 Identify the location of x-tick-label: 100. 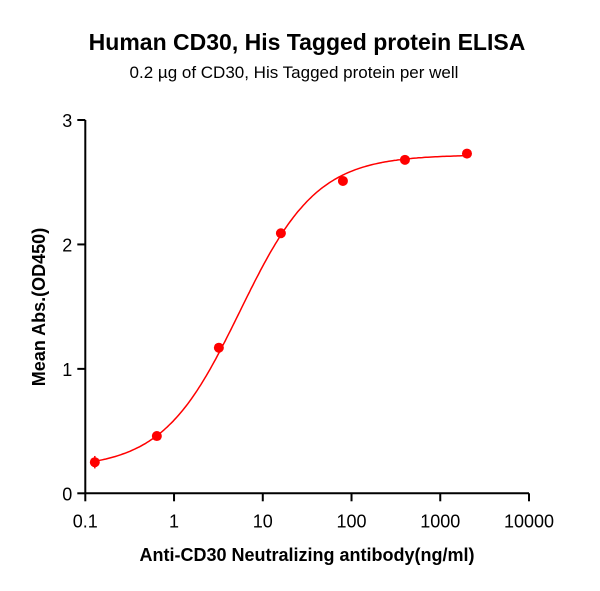
(351, 521).